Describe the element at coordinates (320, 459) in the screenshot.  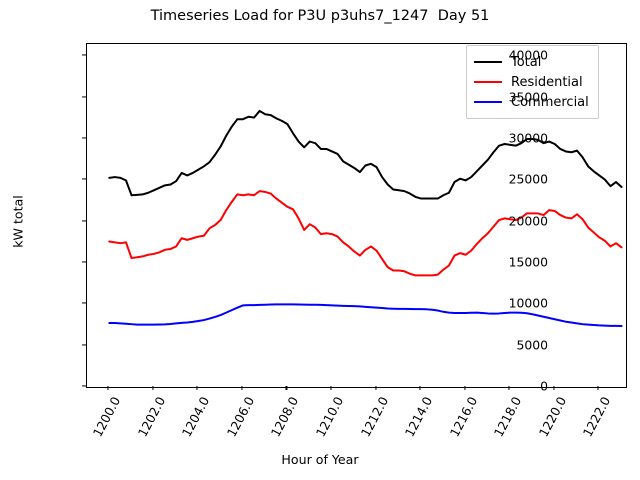
I see `x-axis-label: Hour of Year` at that location.